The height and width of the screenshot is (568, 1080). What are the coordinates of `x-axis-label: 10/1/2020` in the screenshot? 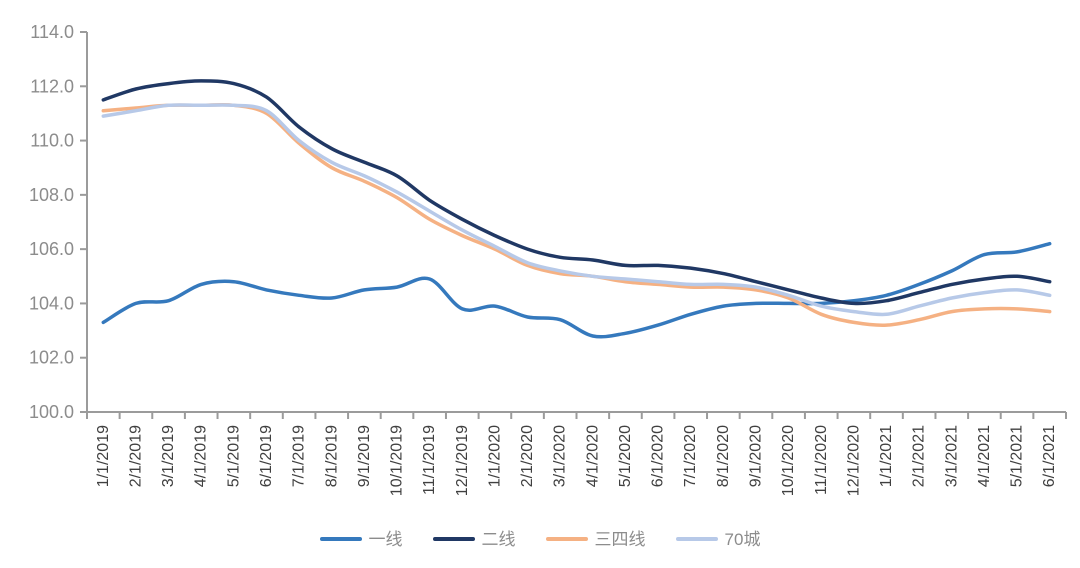 It's located at (788, 460).